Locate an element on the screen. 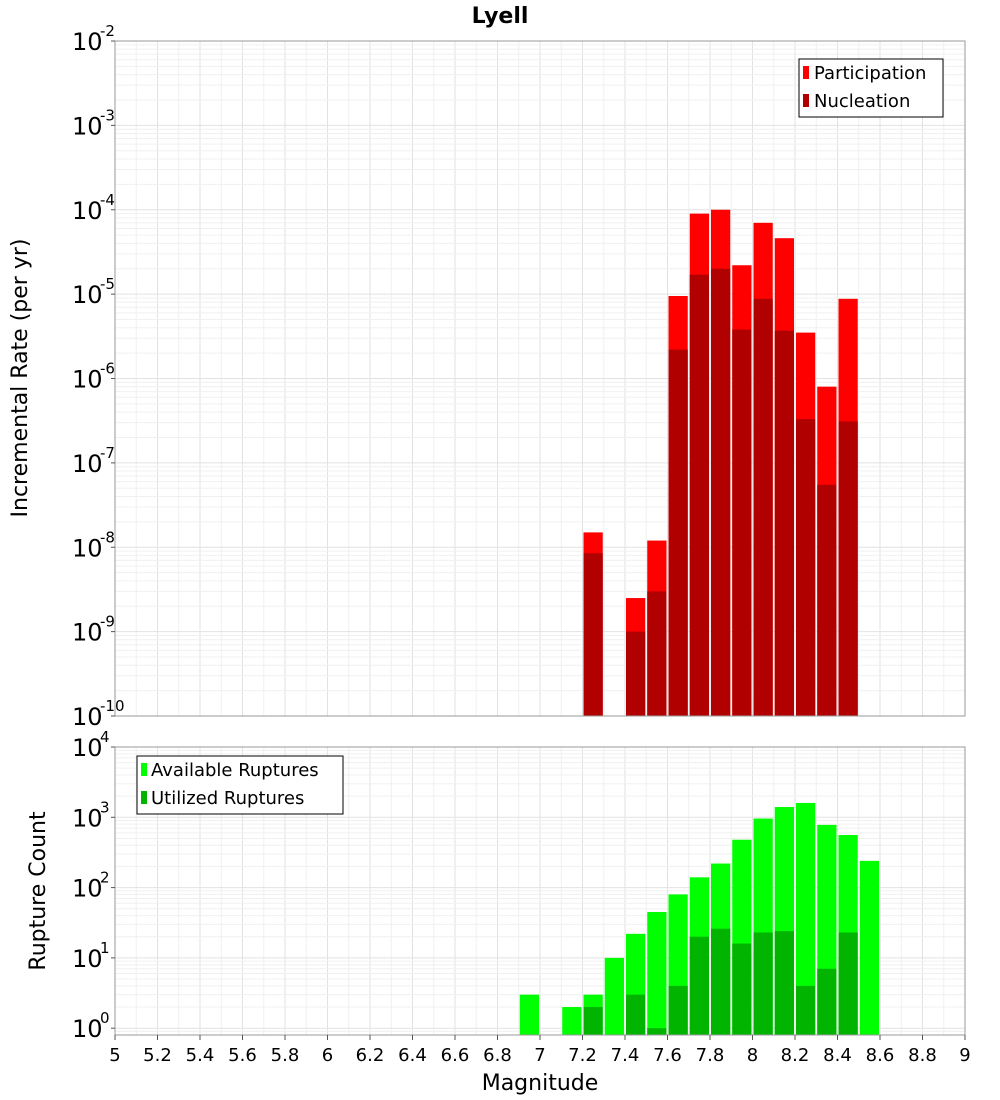 The image size is (1000, 1100). rate-y-tick-label: 10⁻⁷ is located at coordinates (93, 461).